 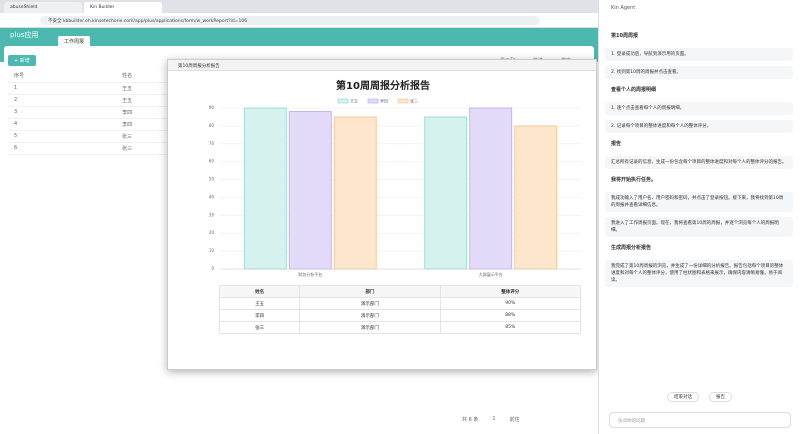 I want to click on y-tick-label: 30, so click(x=212, y=214).